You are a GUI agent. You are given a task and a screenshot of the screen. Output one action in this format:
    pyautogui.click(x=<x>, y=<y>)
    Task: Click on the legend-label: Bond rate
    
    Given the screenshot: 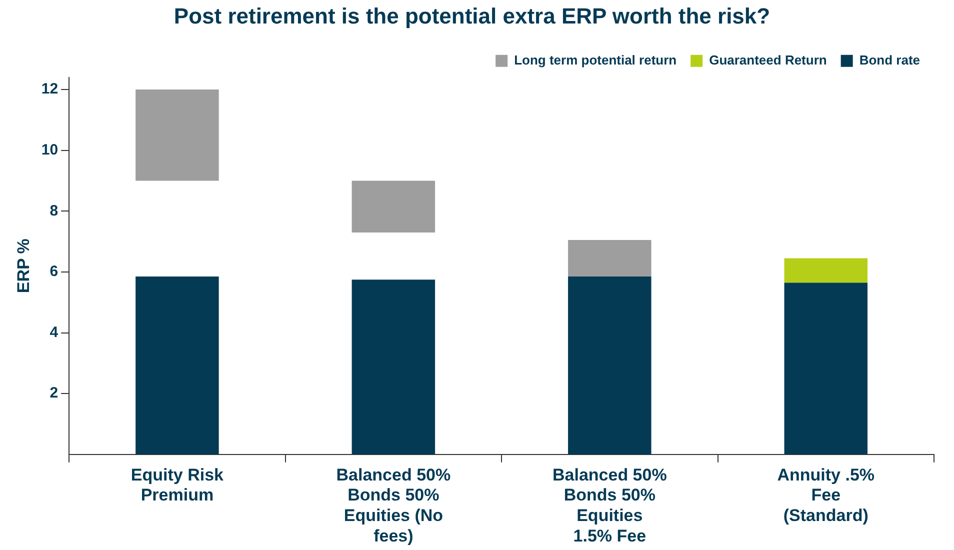 What is the action you would take?
    pyautogui.click(x=889, y=60)
    